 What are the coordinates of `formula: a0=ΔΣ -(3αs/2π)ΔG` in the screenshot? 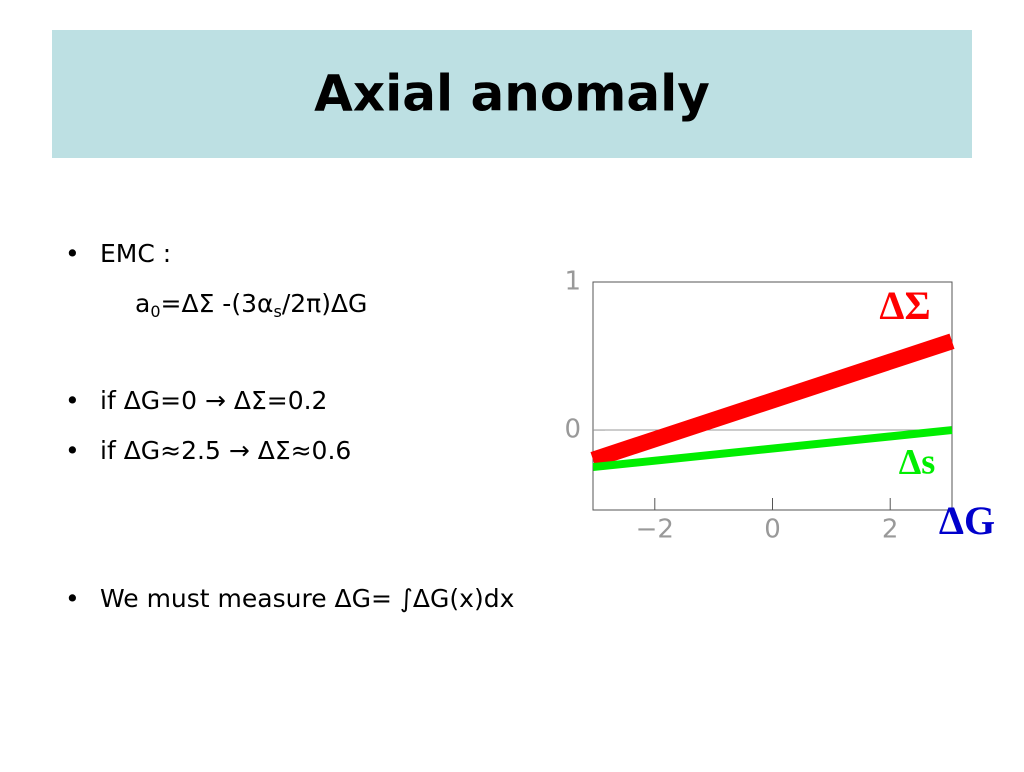 It's located at (251, 305).